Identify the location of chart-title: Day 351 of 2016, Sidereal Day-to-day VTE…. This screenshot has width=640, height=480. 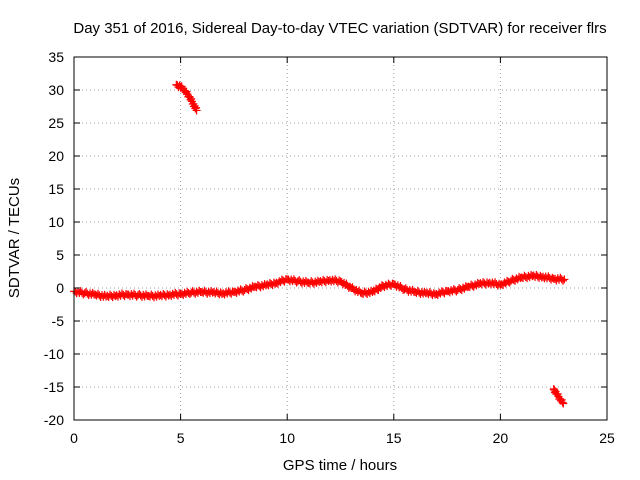
(339, 28).